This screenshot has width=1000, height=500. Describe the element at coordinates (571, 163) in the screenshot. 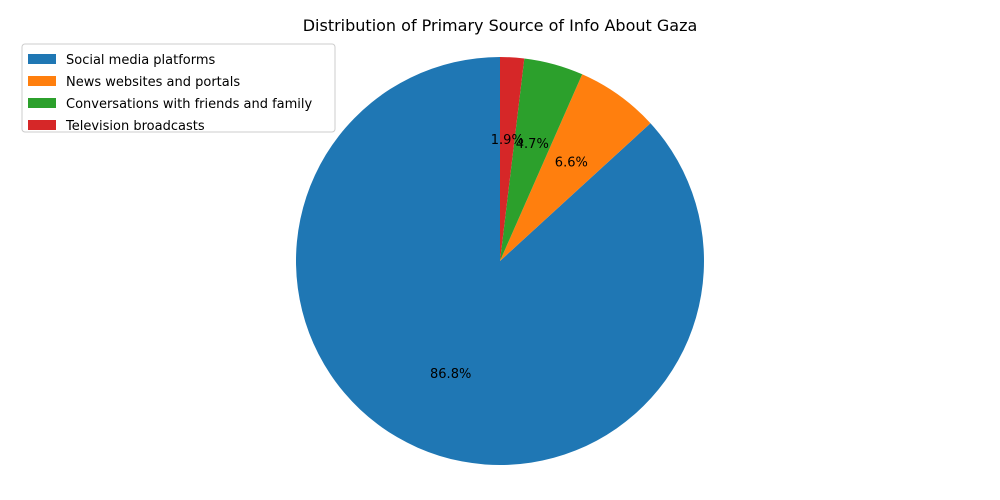

I see `pie-percent-label-1: 6.6%` at that location.